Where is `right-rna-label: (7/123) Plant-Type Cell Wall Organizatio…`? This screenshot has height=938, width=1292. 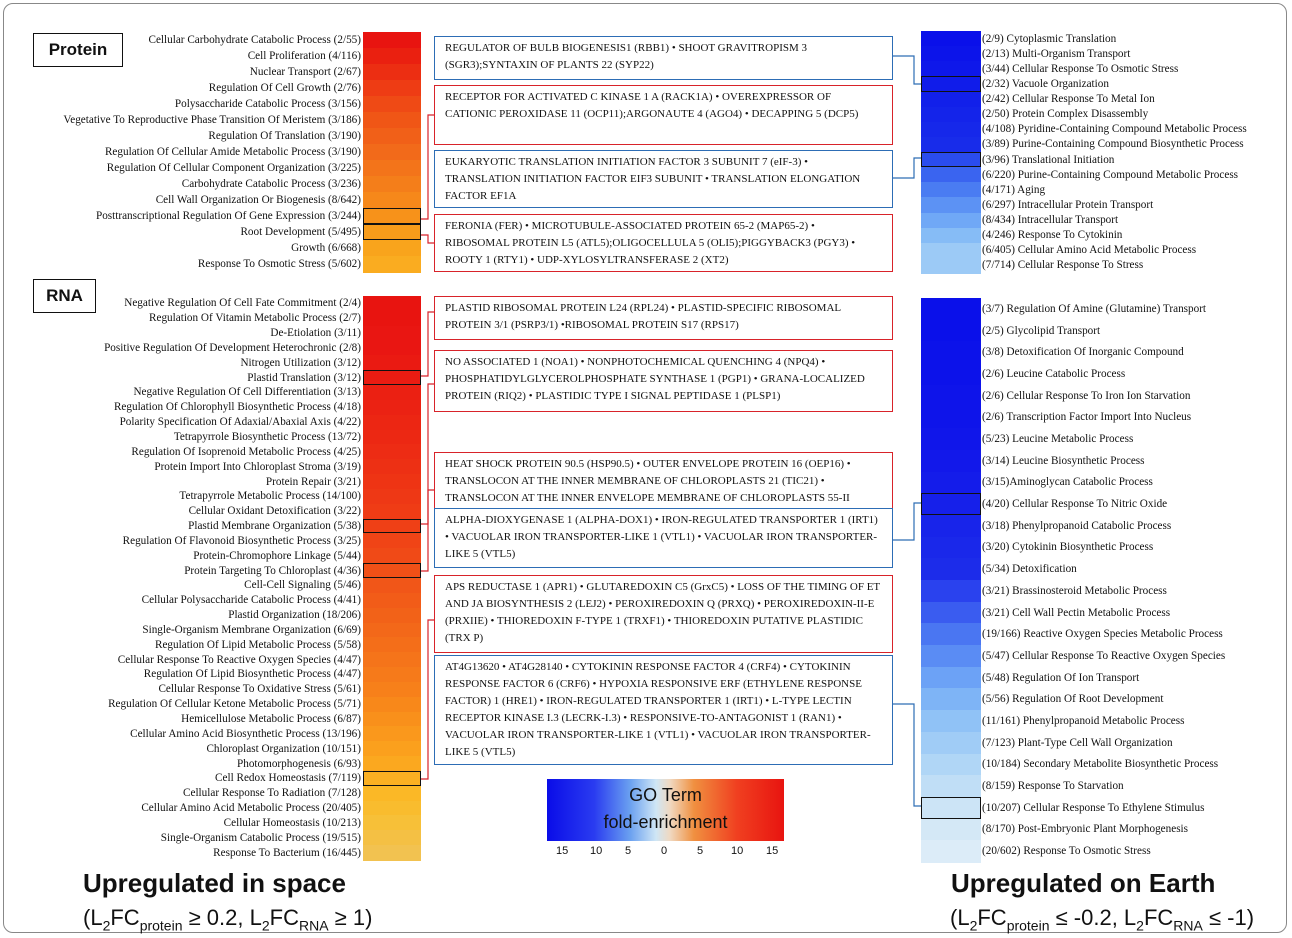 right-rna-label: (7/123) Plant-Type Cell Wall Organizatio… is located at coordinates (1077, 742).